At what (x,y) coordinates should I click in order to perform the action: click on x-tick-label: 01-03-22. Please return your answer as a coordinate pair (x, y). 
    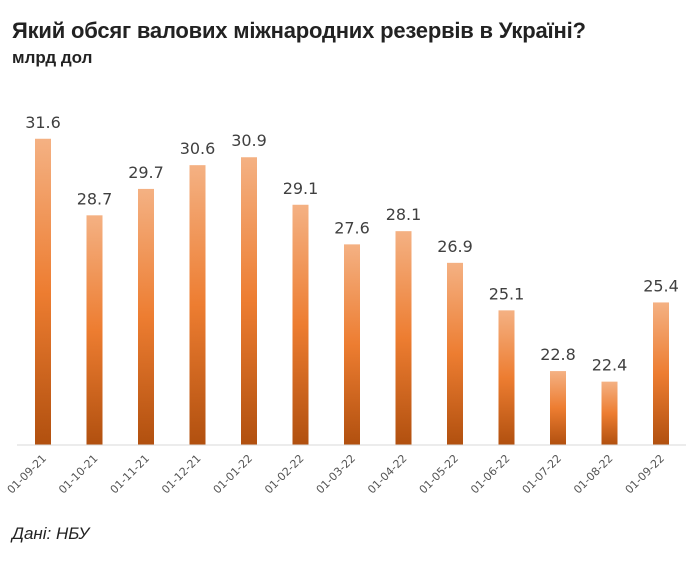
    Looking at the image, I should click on (336, 474).